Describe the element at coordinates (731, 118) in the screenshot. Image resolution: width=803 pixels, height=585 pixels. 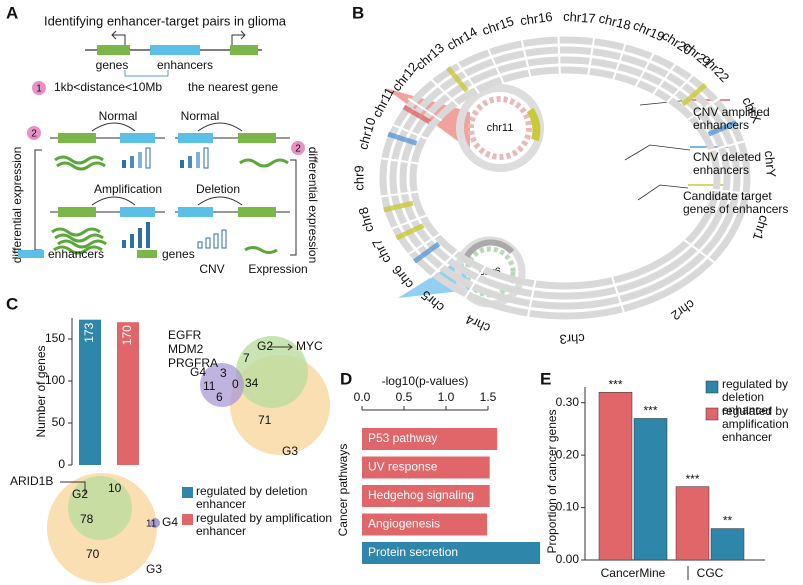
I see `legend-label: CNV amplified enhancers` at that location.